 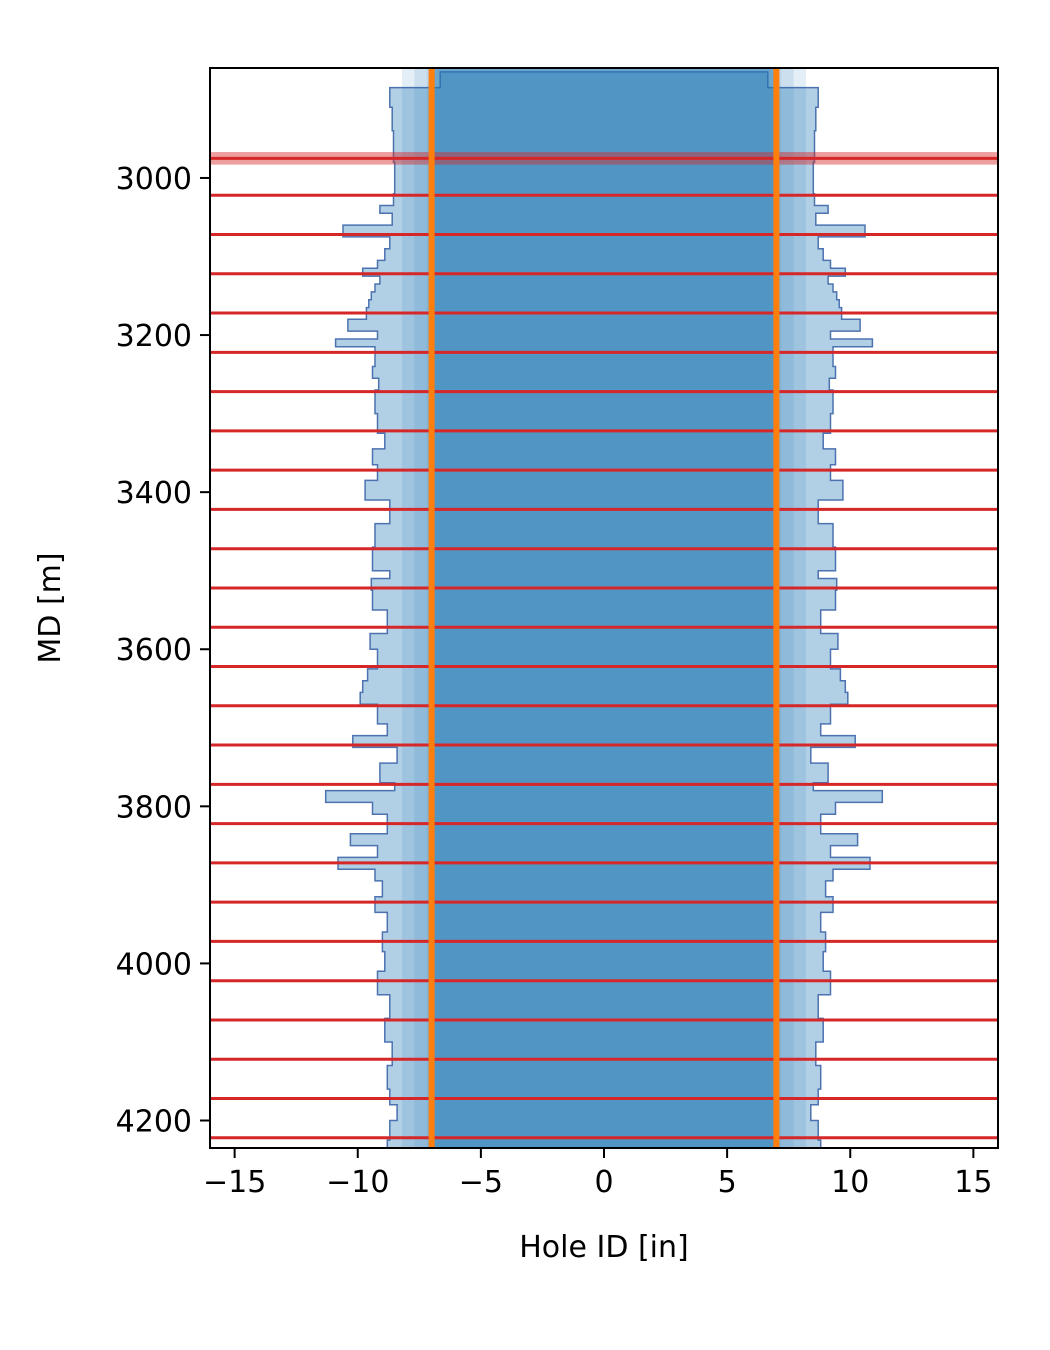 I want to click on y-tick-label-1: 3200, so click(x=154, y=336).